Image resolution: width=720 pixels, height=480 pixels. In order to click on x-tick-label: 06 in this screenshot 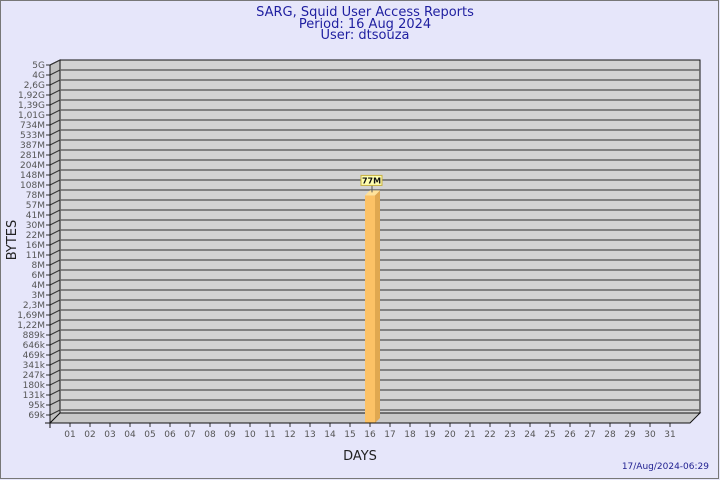, I will do `click(170, 435)`.